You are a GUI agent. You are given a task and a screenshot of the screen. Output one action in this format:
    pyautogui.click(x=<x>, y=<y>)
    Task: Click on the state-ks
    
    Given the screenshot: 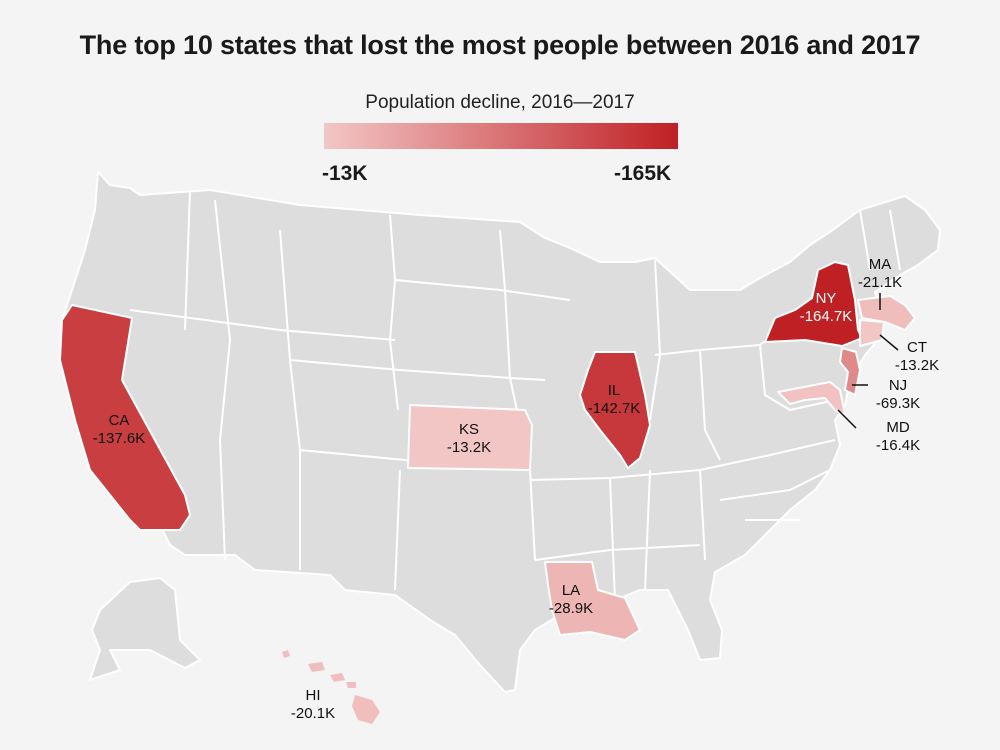 What is the action you would take?
    pyautogui.click(x=470, y=437)
    